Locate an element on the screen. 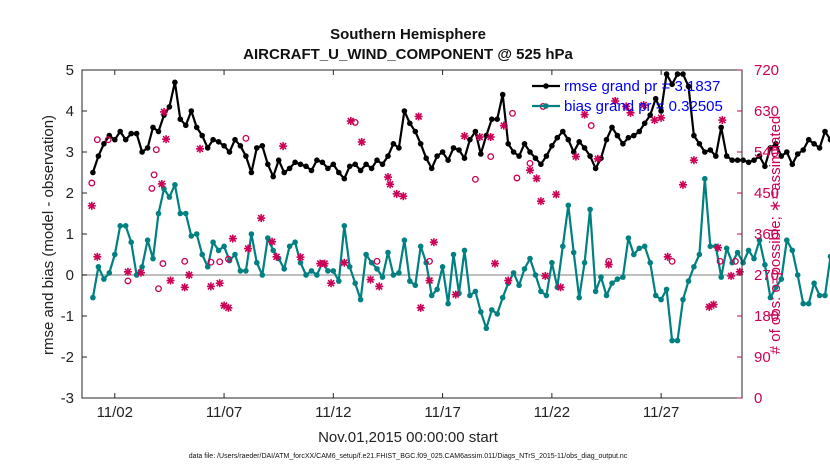  y2-tick-label: 720 is located at coordinates (766, 70).